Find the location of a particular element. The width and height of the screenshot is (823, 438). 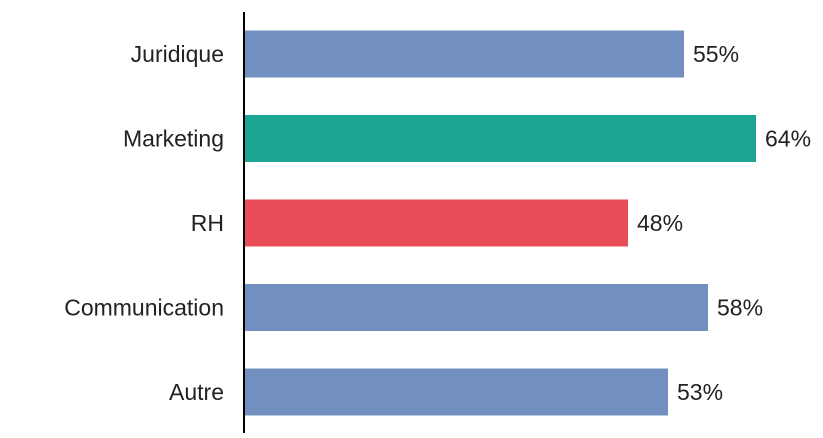

value-label-communication: 58% is located at coordinates (740, 308).